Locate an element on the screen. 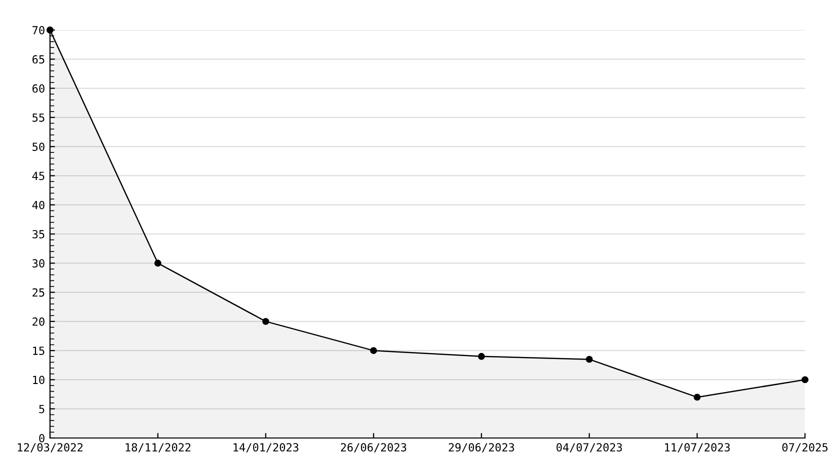 This screenshot has width=834, height=468. y-tick-label: 50 is located at coordinates (38, 146).